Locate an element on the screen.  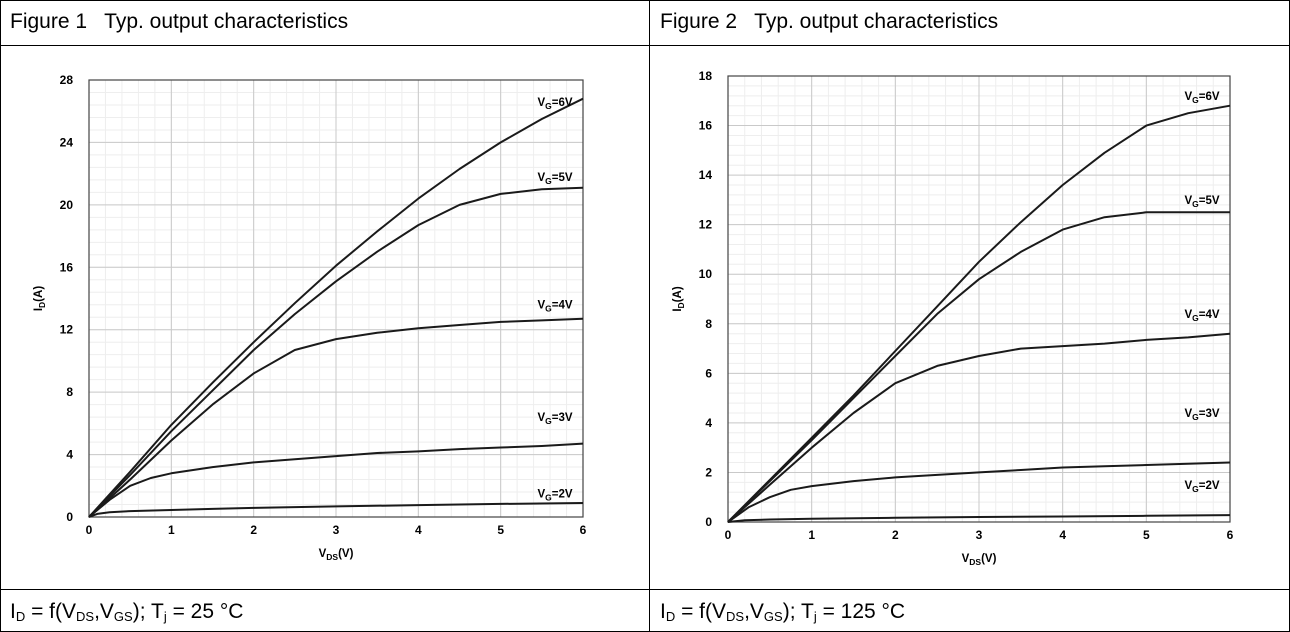
figure-2-footer: ID = f(VDS,VGS); Tj = 125 °C is located at coordinates (782, 612).